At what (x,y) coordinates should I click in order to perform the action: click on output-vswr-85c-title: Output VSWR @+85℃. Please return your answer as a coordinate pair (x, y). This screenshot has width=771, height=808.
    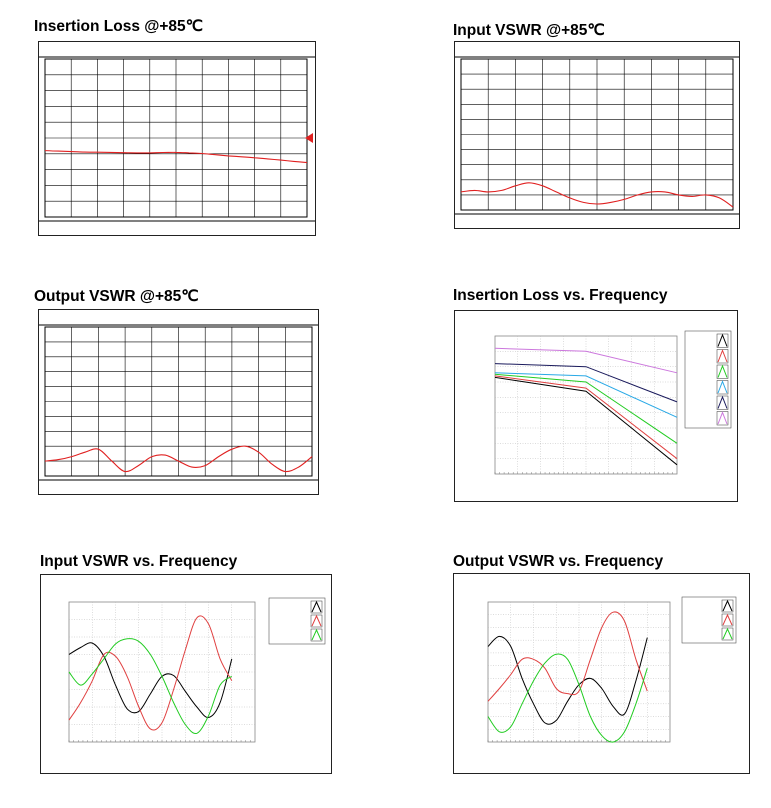
    Looking at the image, I should click on (116, 296).